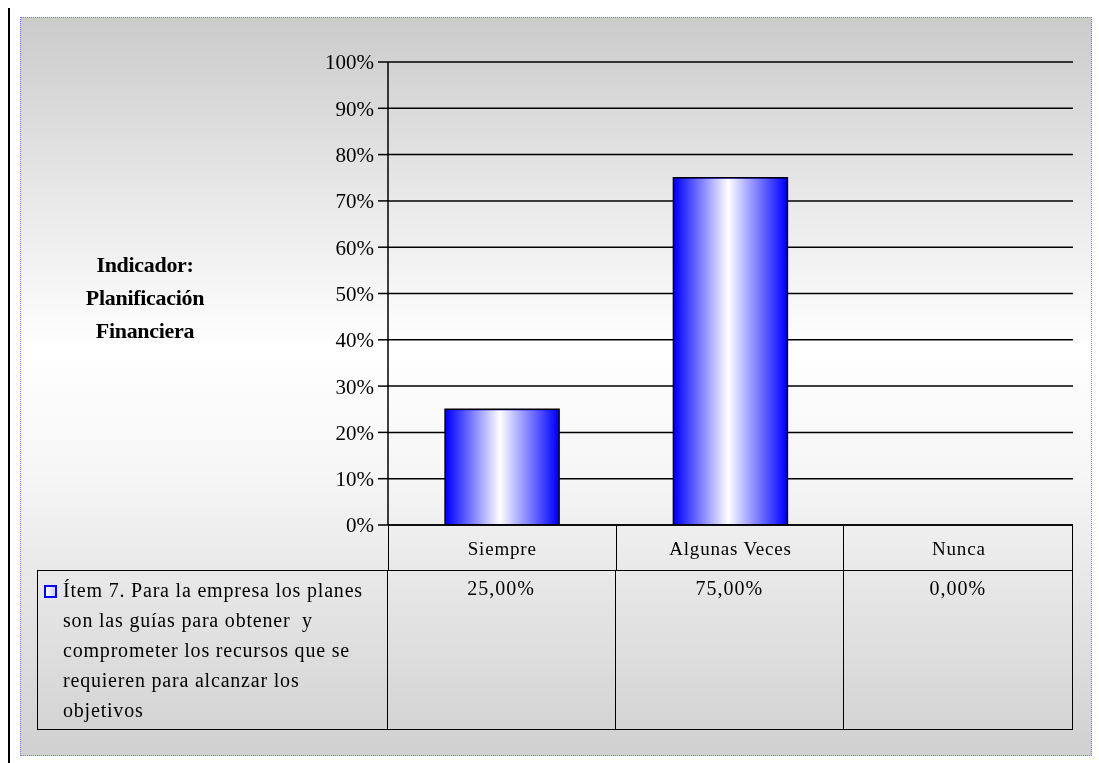 This screenshot has height=763, width=1099. I want to click on y-tick-label: 40%, so click(354, 340).